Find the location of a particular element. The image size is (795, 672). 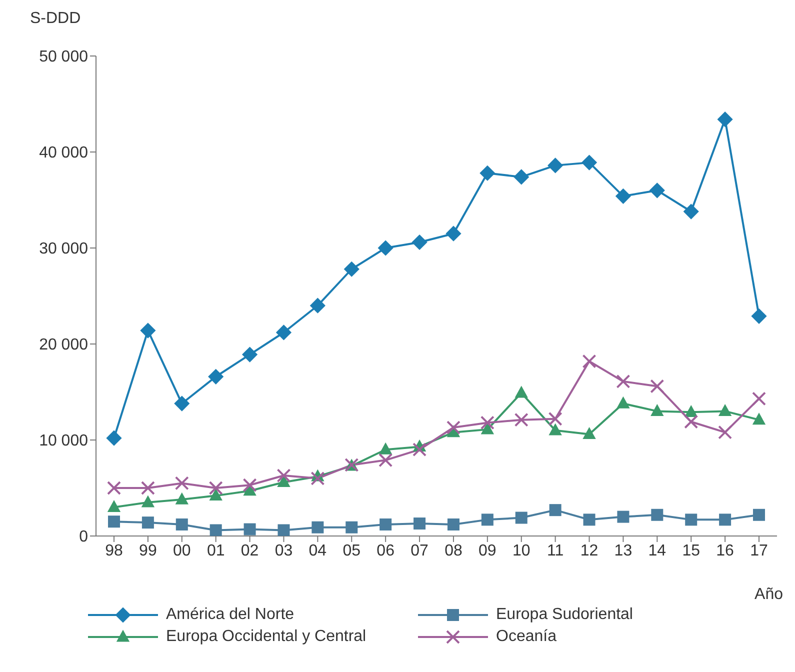

y-tick-label: 40 000 is located at coordinates (63, 153).